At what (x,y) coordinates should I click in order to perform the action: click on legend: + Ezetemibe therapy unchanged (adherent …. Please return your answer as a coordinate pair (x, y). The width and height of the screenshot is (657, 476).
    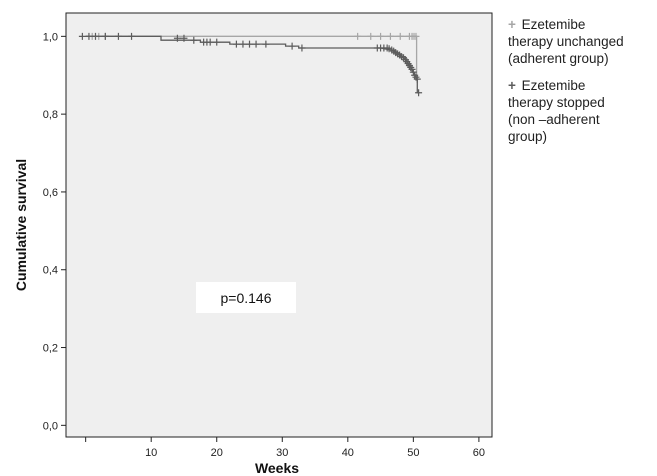
    Looking at the image, I should click on (580, 85).